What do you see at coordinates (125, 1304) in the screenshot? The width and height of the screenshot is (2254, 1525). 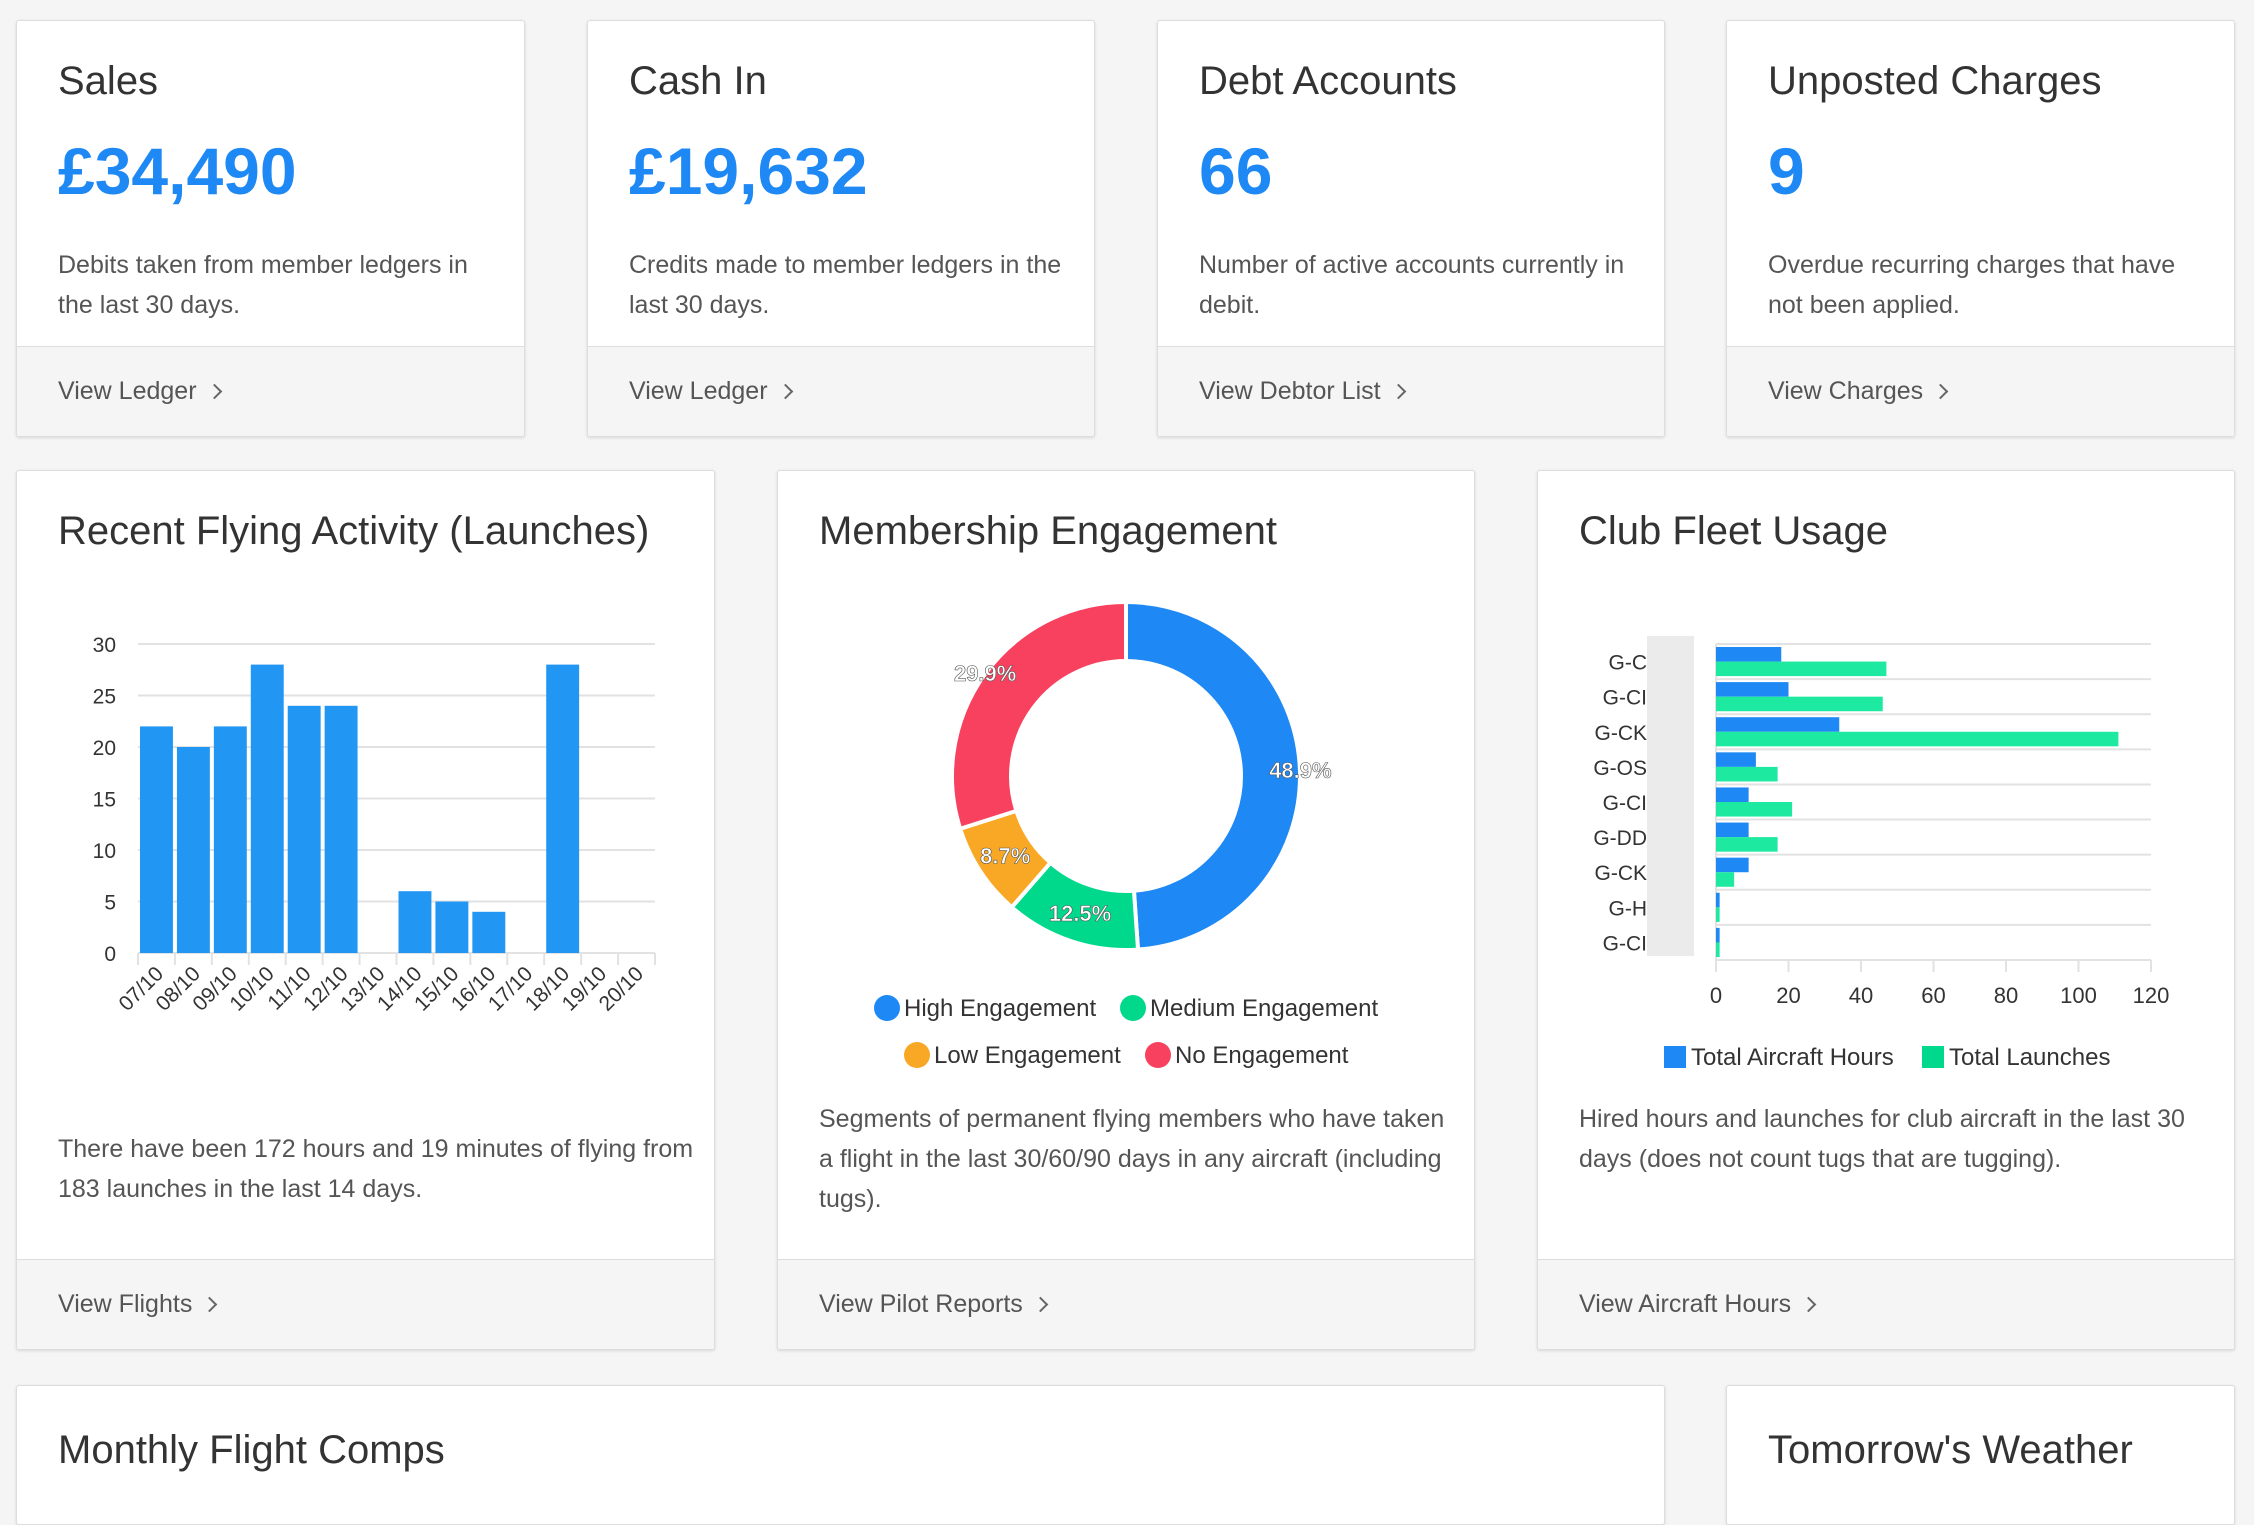 I see `link-label: View Flights` at bounding box center [125, 1304].